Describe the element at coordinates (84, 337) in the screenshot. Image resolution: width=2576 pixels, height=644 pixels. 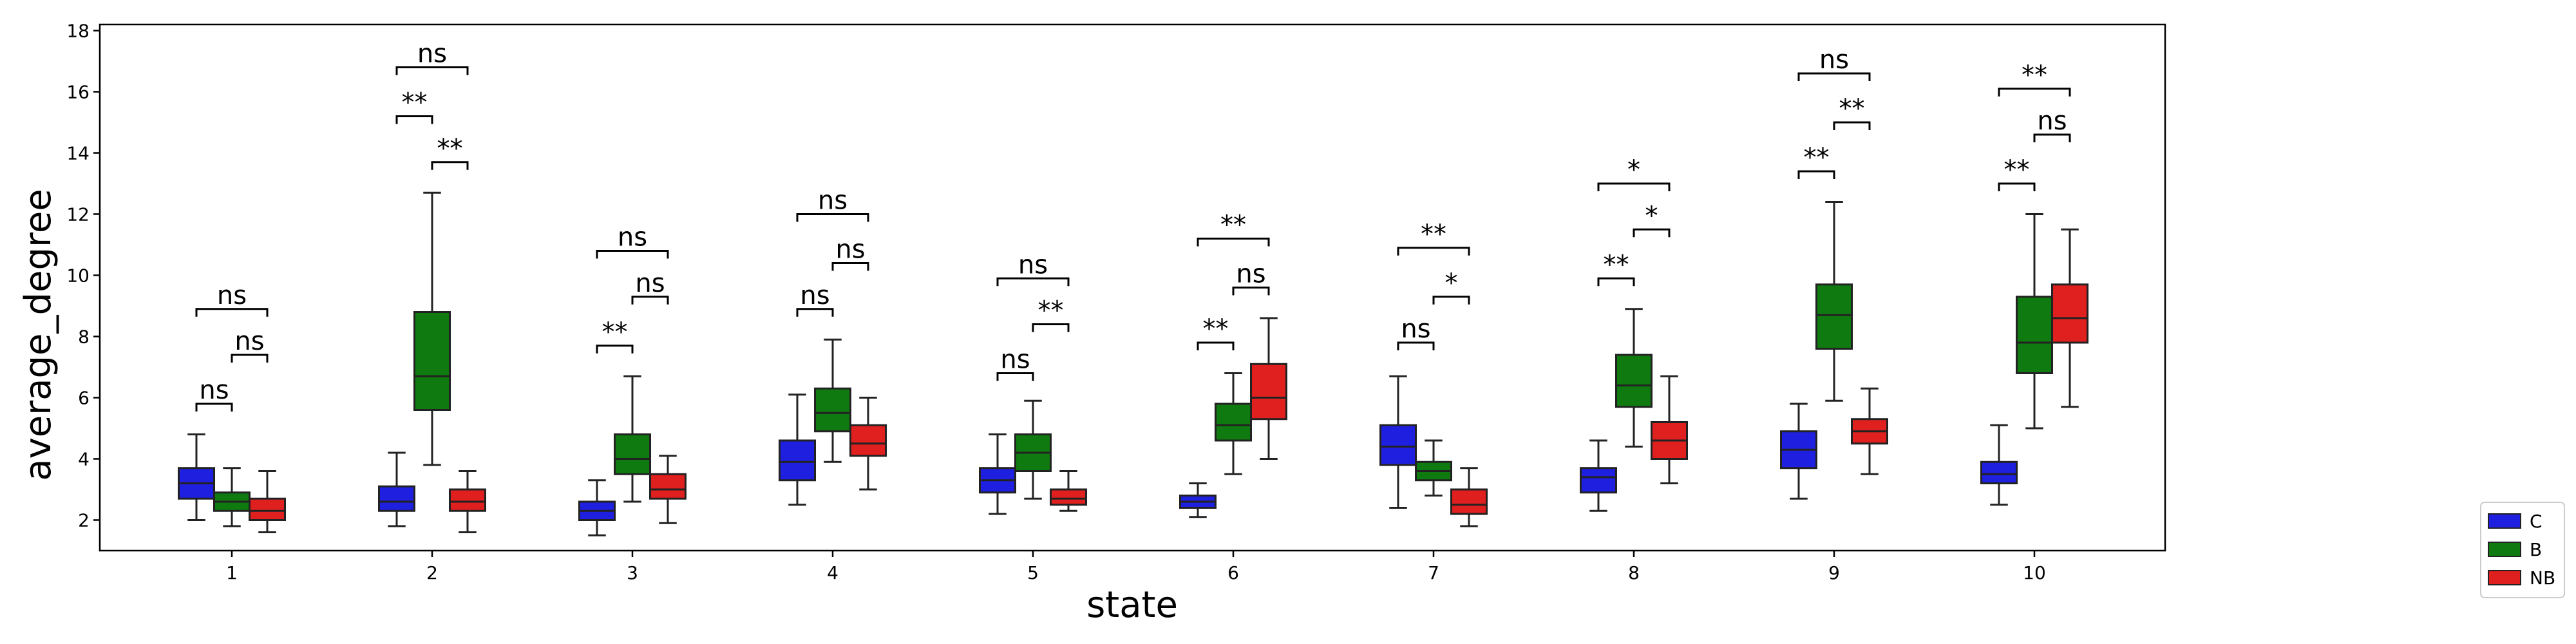
I see `y-tick-label: 8` at that location.